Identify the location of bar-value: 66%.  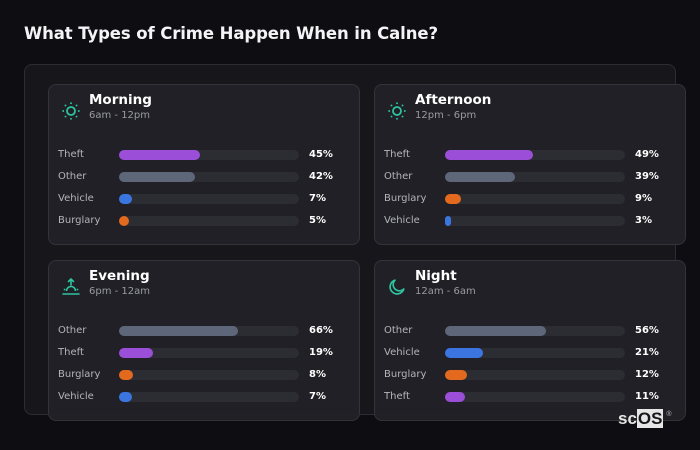
(321, 330).